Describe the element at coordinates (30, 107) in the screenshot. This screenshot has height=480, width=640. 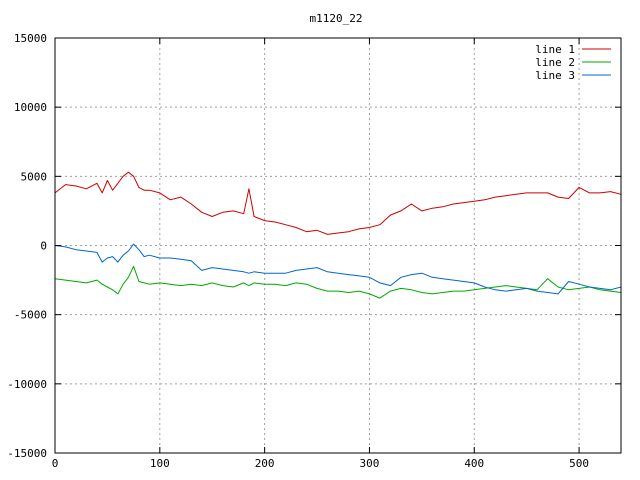
I see `y-tick-label: 10000` at that location.